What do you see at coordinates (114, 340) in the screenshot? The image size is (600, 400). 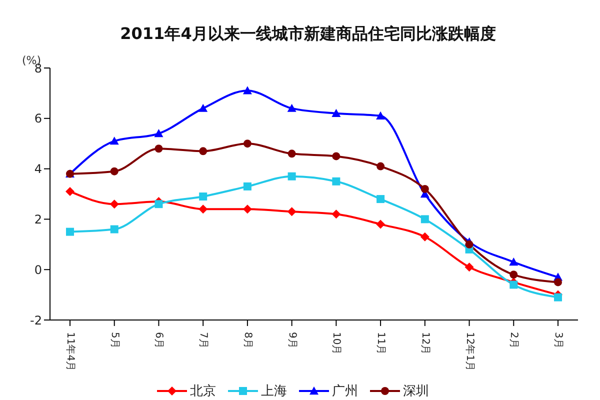 I see `x-tick-label: 5月` at bounding box center [114, 340].